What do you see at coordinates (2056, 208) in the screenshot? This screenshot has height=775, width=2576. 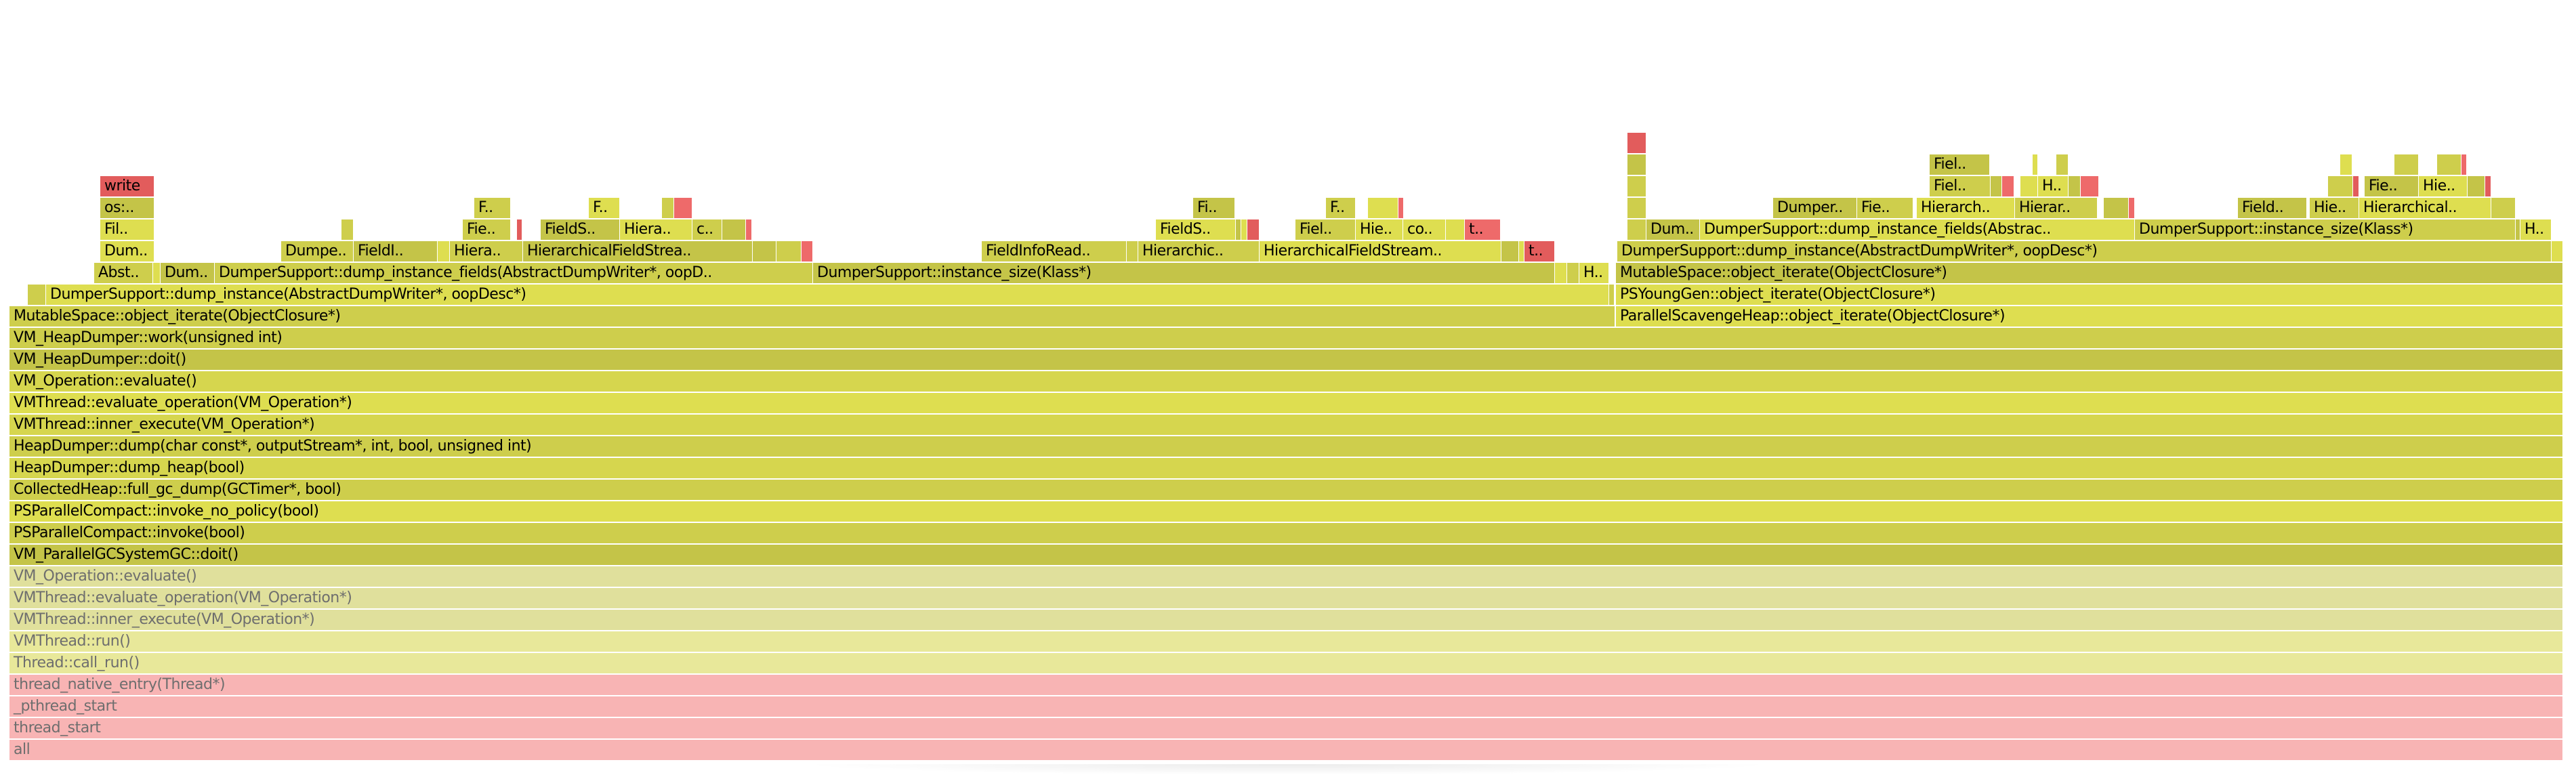 I see `flame-frame: Hierar..` at bounding box center [2056, 208].